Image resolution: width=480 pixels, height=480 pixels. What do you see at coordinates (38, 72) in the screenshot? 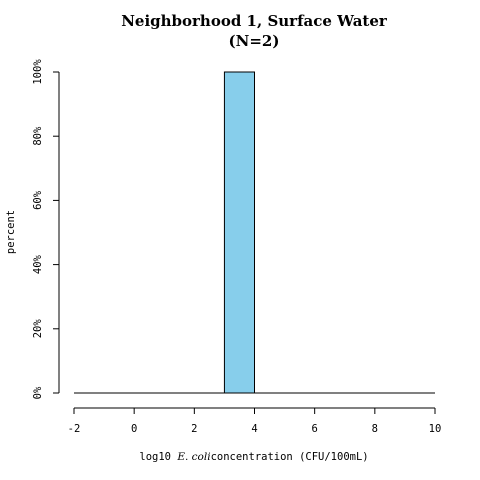
I see `y-tick-label: 100%` at bounding box center [38, 72].